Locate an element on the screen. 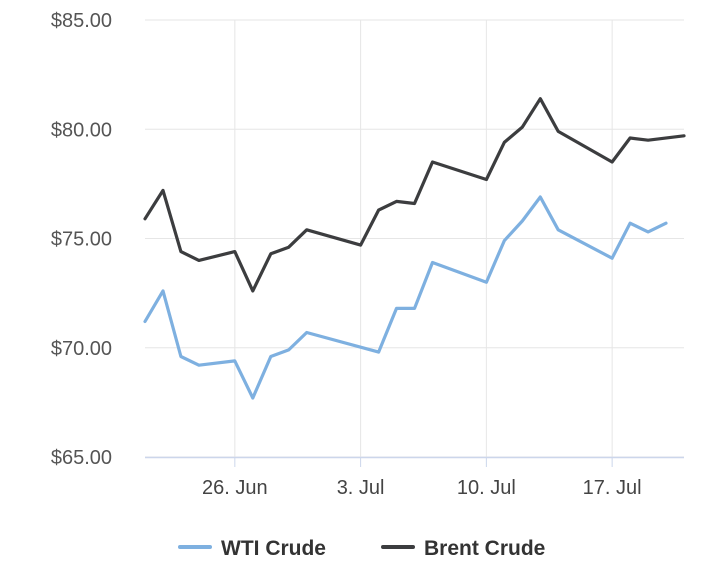  y-tick-label: $70.00 is located at coordinates (81, 349).